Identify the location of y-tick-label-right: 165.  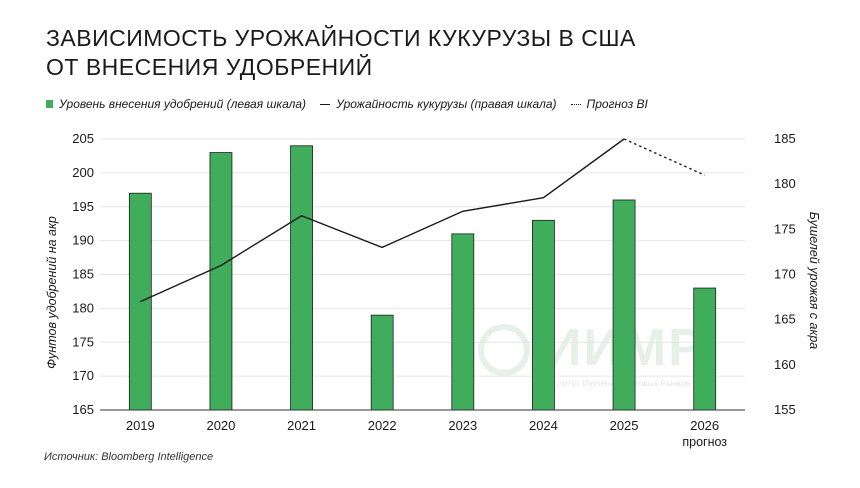
(785, 319).